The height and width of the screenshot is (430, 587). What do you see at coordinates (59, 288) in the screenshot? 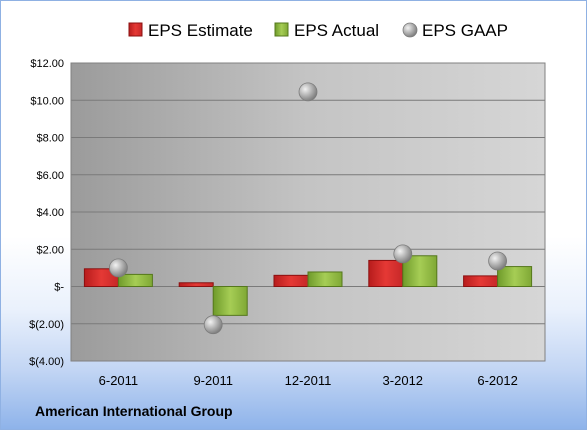
I see `y-tick-label: $-` at bounding box center [59, 288].